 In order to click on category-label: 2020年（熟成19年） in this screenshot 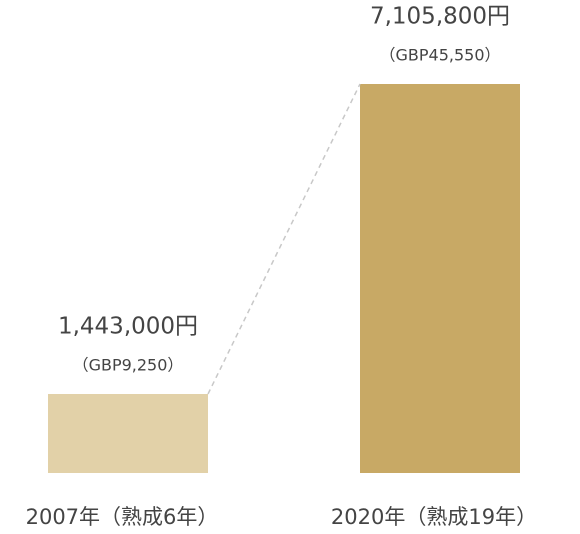, I will do `click(434, 517)`.